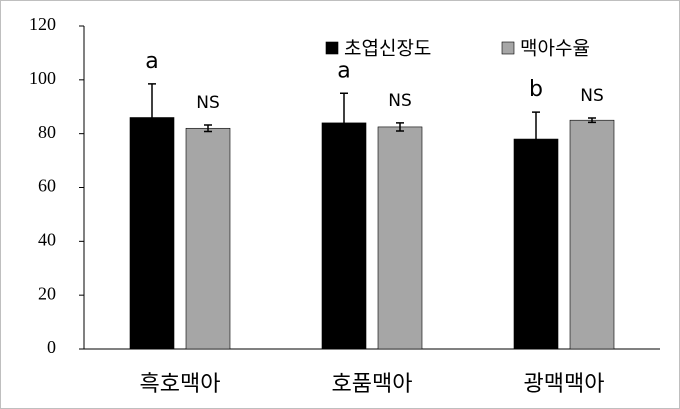 The width and height of the screenshot is (680, 409). I want to click on y-tick-label: 60, so click(47, 186).